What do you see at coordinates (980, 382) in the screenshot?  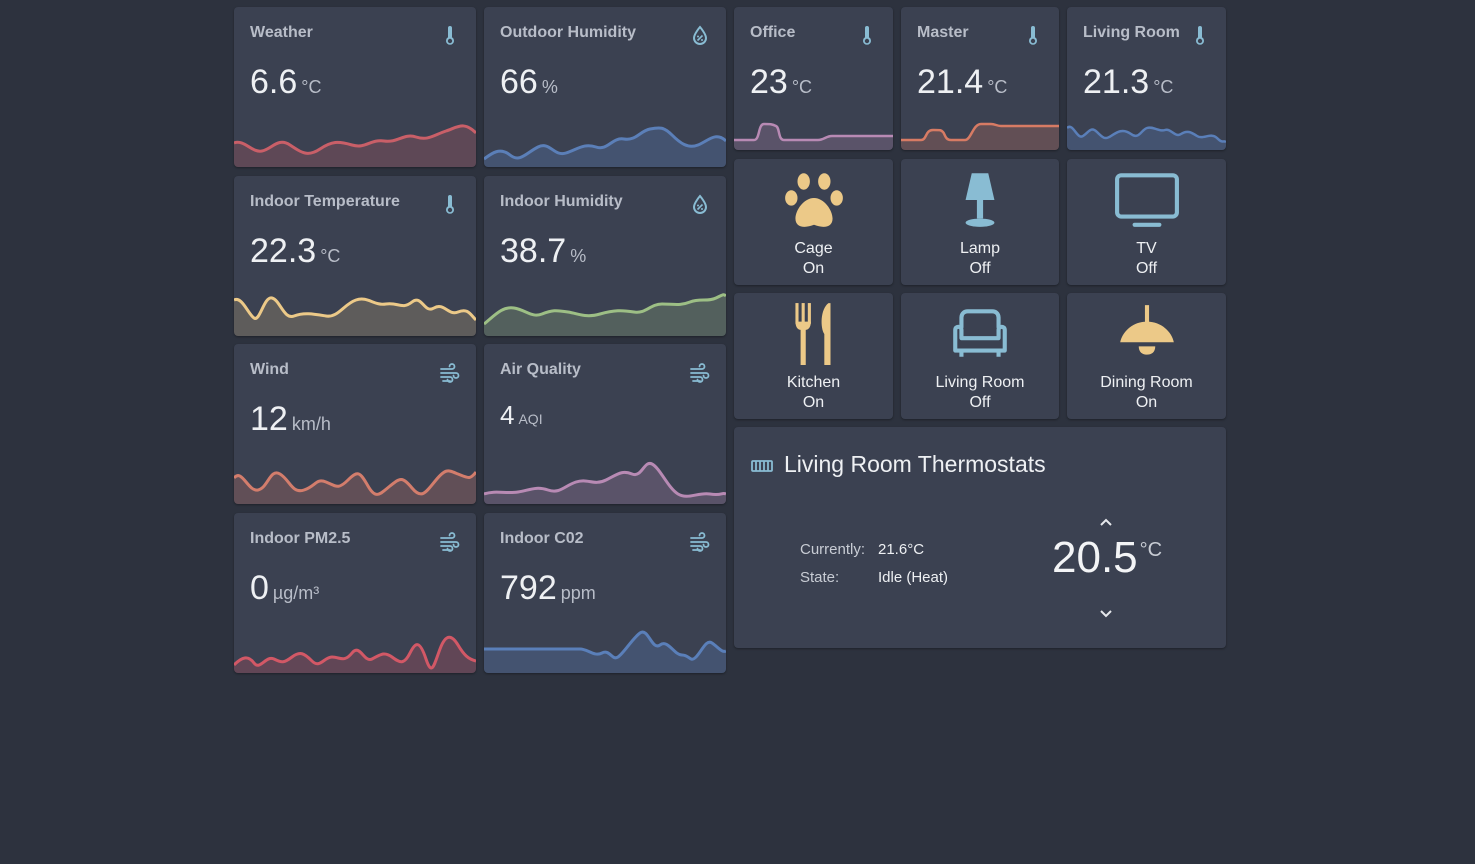 I see `tile-name: Living Room` at bounding box center [980, 382].